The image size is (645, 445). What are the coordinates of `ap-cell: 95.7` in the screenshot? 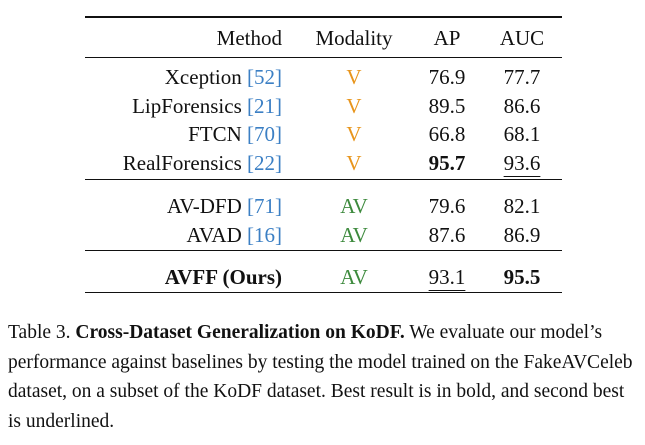 It's located at (447, 163).